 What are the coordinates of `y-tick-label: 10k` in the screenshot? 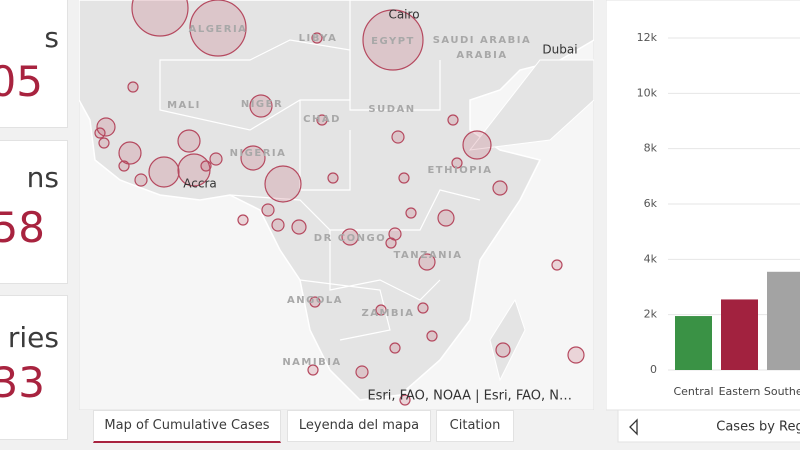 It's located at (647, 92).